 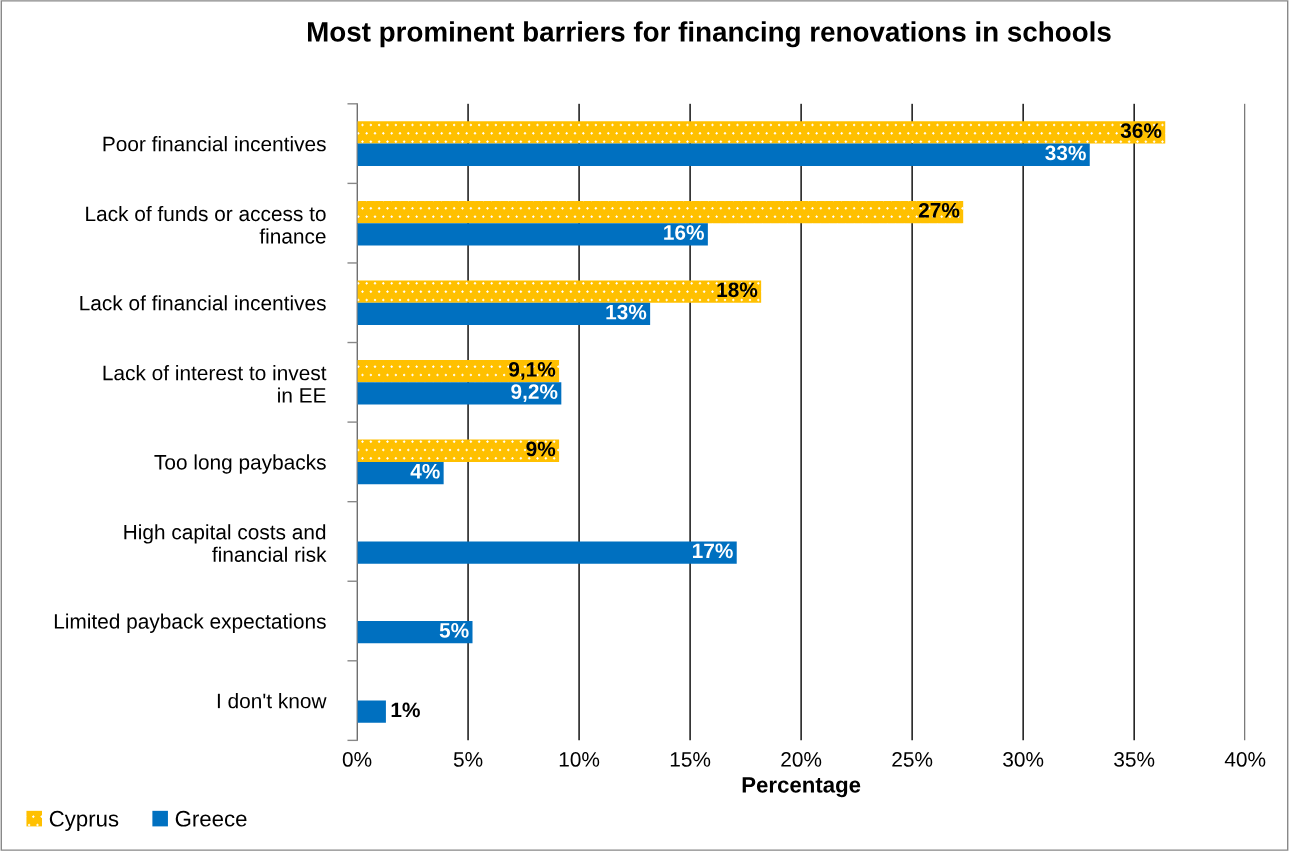 I want to click on data-label: 9,1%, so click(x=532, y=371).